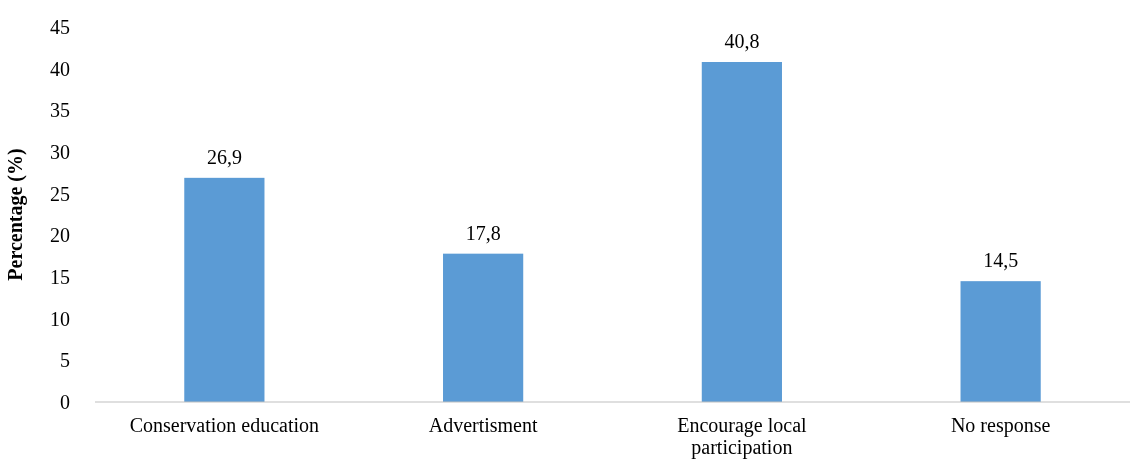 The height and width of the screenshot is (475, 1135). Describe the element at coordinates (1001, 260) in the screenshot. I see `data-label: 14,5` at that location.